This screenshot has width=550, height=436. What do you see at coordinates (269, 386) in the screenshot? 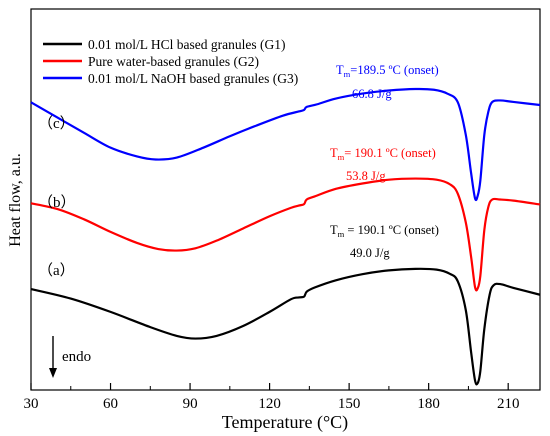
I see `x-axis-ticks` at bounding box center [269, 386].